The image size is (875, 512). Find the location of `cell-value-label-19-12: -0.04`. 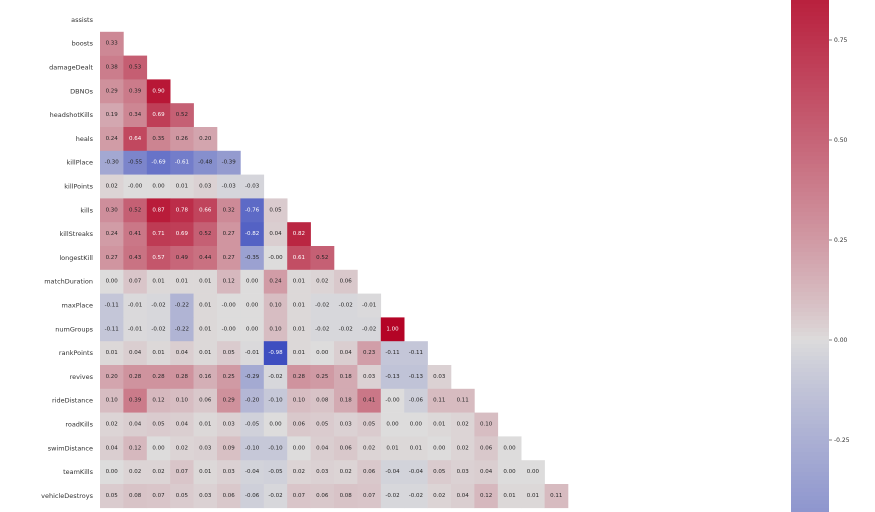

cell-value-label-19-12: -0.04 is located at coordinates (392, 472).